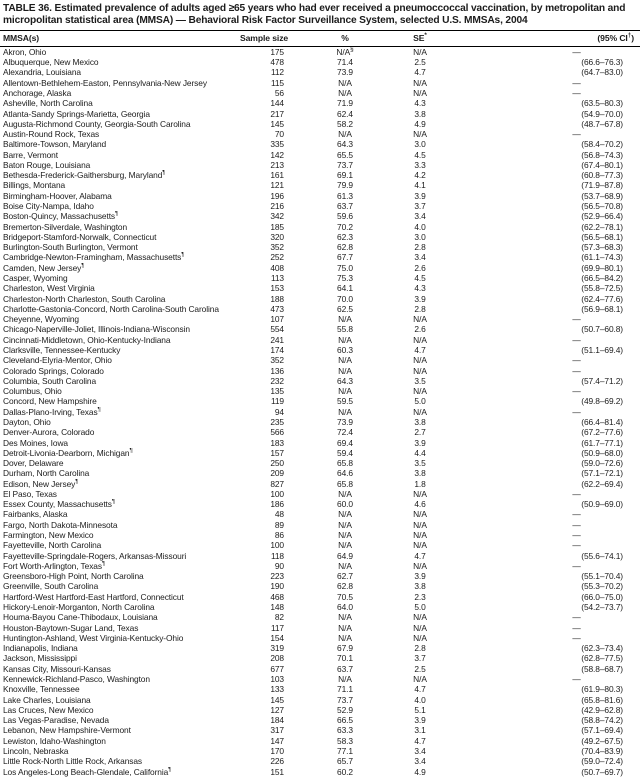  What do you see at coordinates (345, 453) in the screenshot?
I see `percent-cell: 59.4` at bounding box center [345, 453].